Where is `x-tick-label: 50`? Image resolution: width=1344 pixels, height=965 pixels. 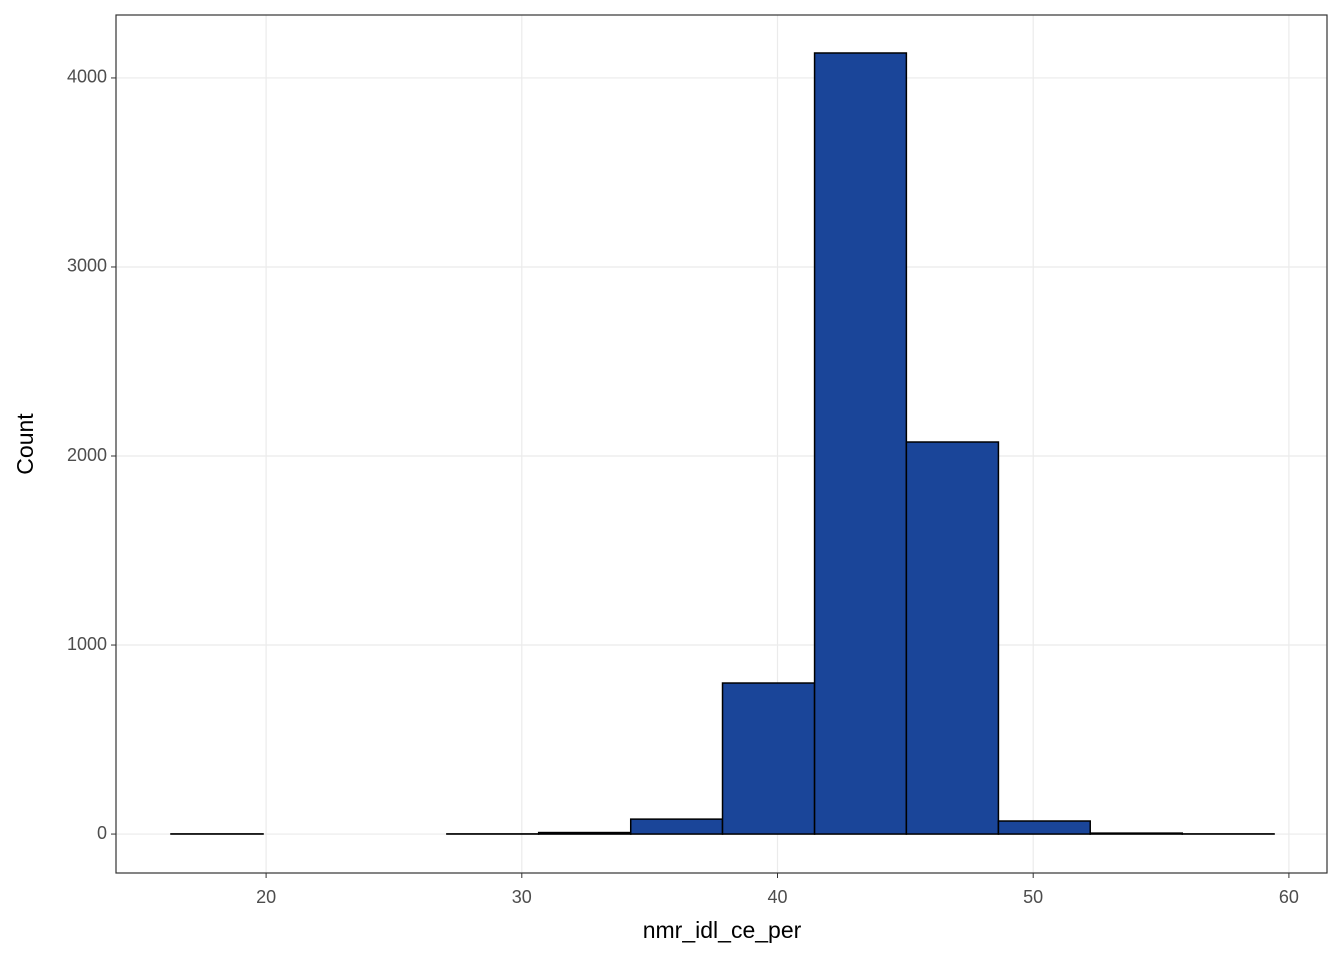
x-tick-label: 50 is located at coordinates (1033, 897).